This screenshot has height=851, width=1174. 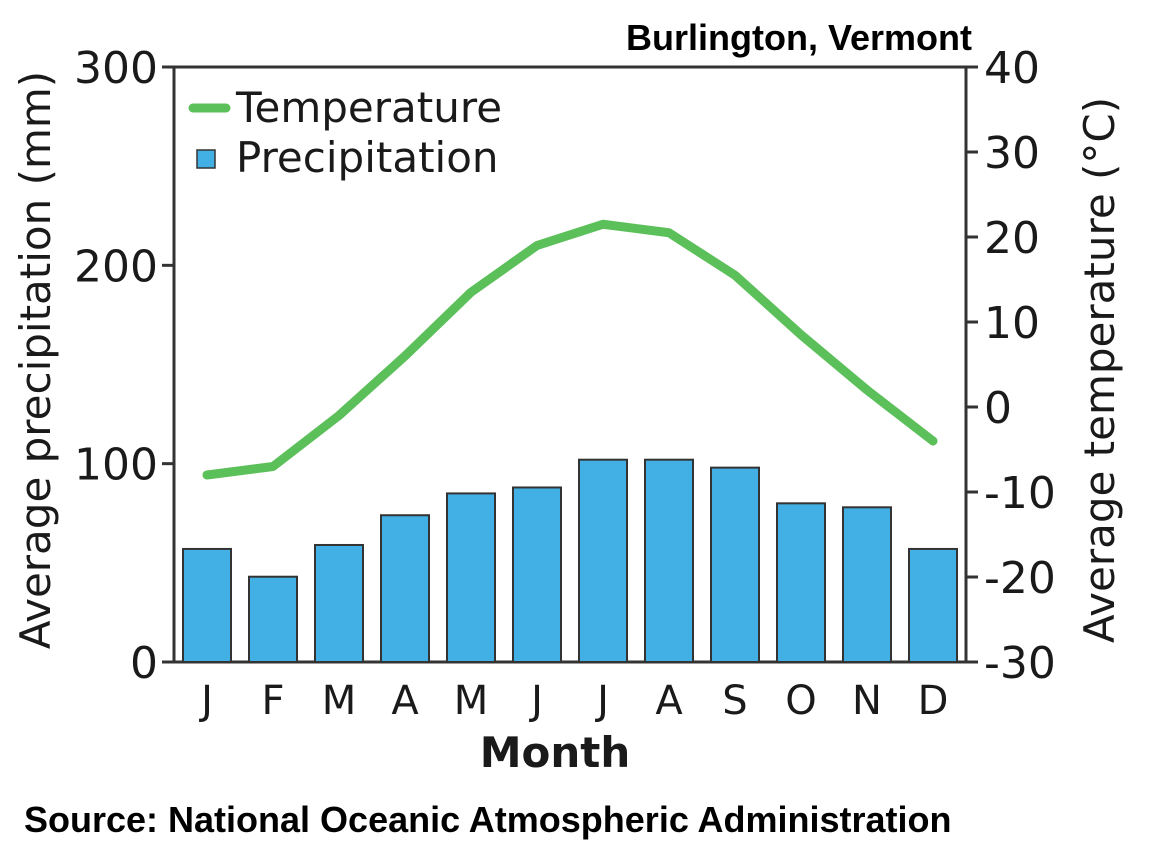 I want to click on month-label: D, so click(x=933, y=701).